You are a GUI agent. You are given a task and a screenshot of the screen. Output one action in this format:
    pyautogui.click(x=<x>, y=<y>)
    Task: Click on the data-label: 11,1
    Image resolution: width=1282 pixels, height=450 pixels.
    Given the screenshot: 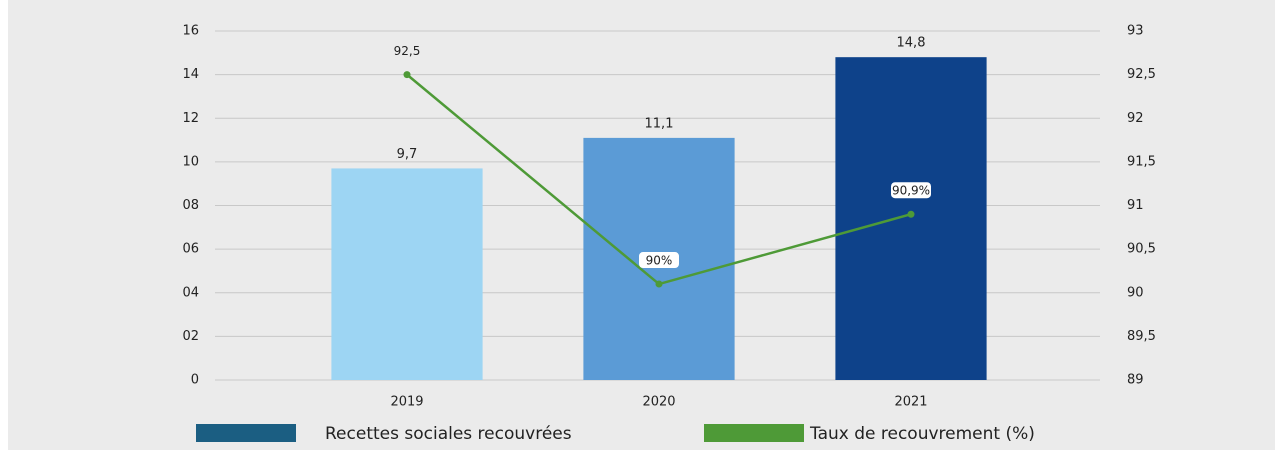 What is the action you would take?
    pyautogui.click(x=659, y=123)
    